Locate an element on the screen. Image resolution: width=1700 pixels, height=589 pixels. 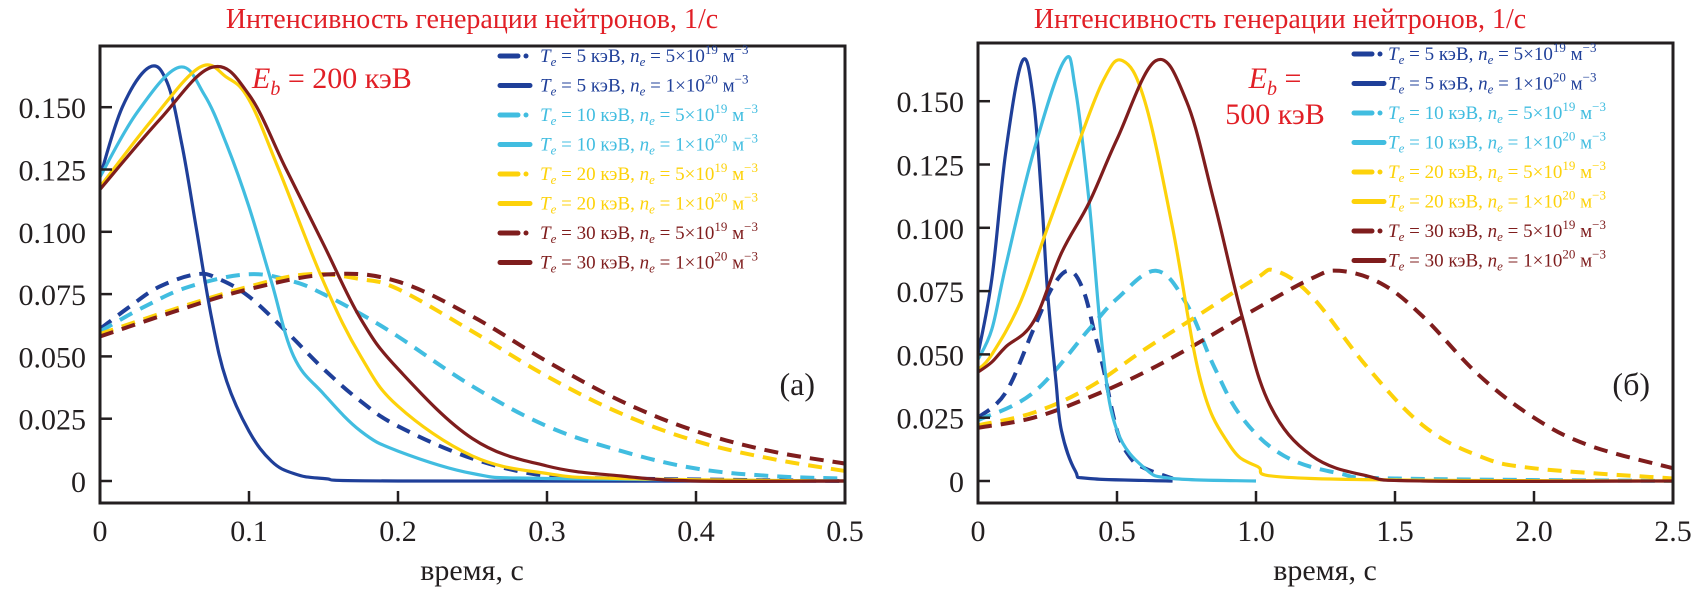
x-tick-label: 0 is located at coordinates (978, 531).